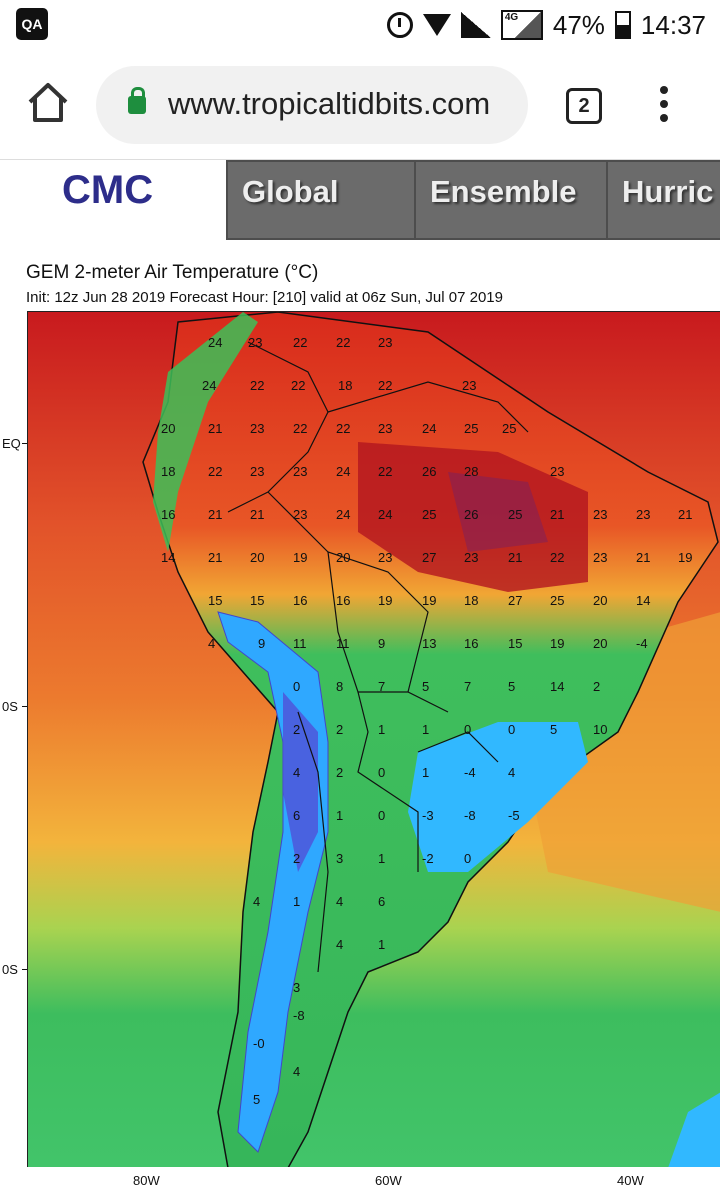 The height and width of the screenshot is (1193, 720). I want to click on temperature-value-label: -8, so click(299, 1015).